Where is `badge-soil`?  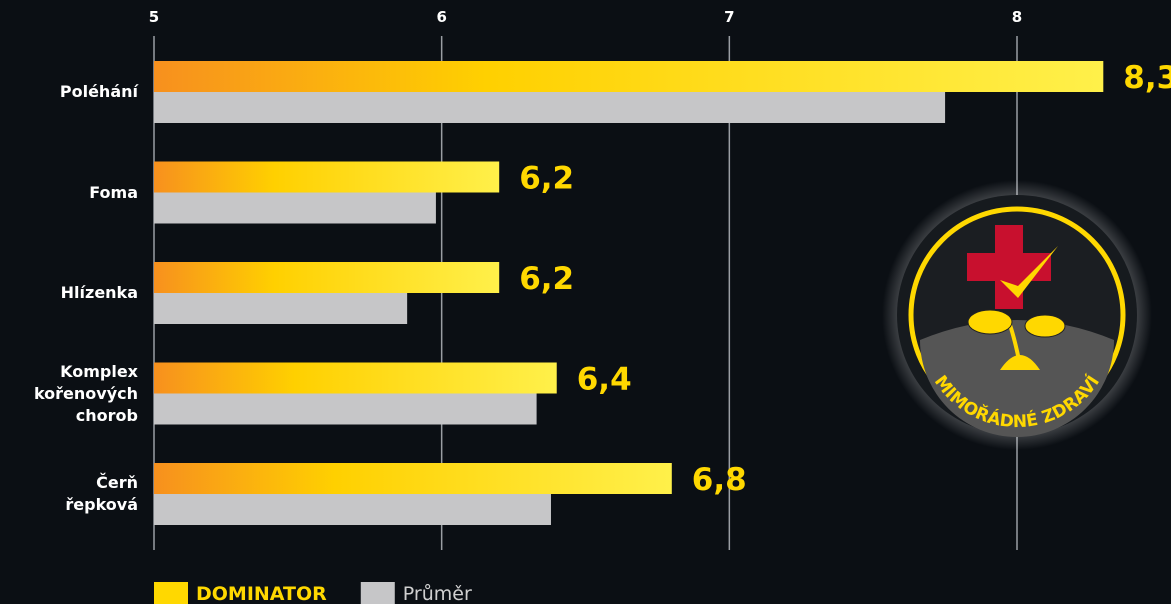 badge-soil is located at coordinates (1017, 378).